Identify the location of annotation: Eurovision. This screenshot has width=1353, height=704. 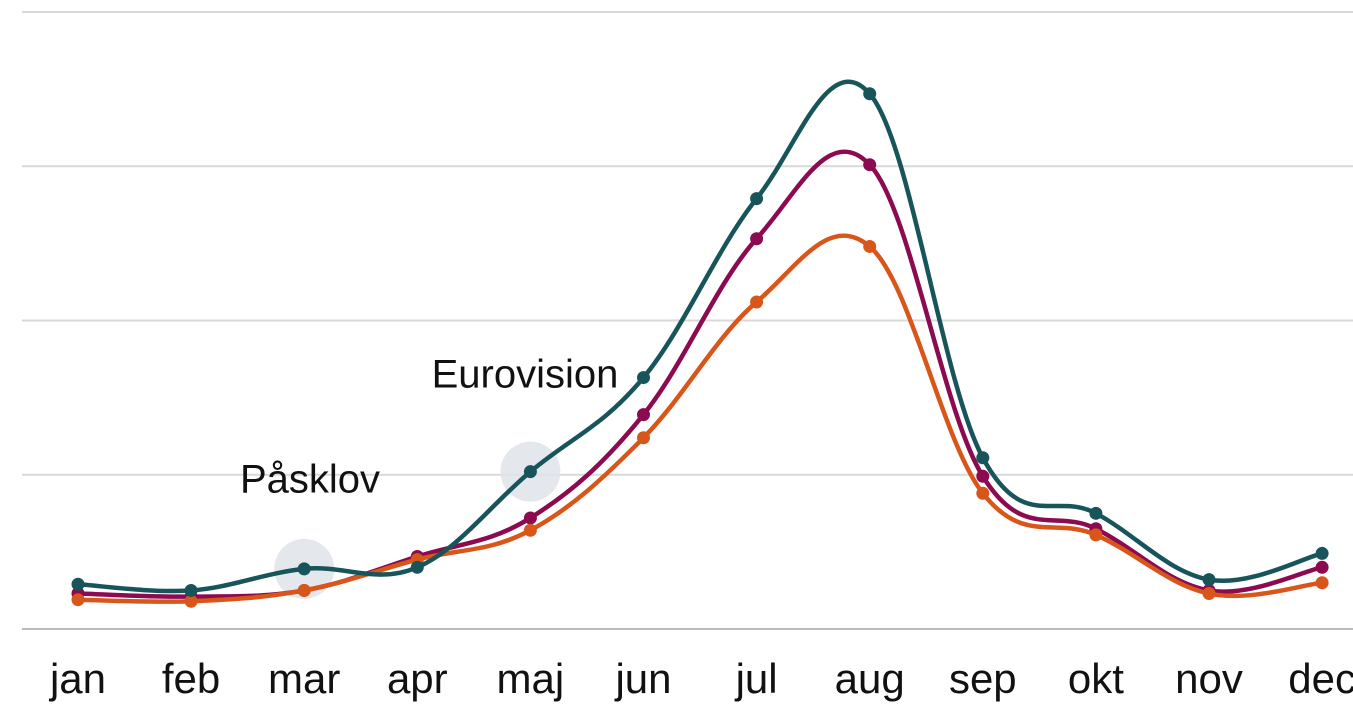
(525, 375).